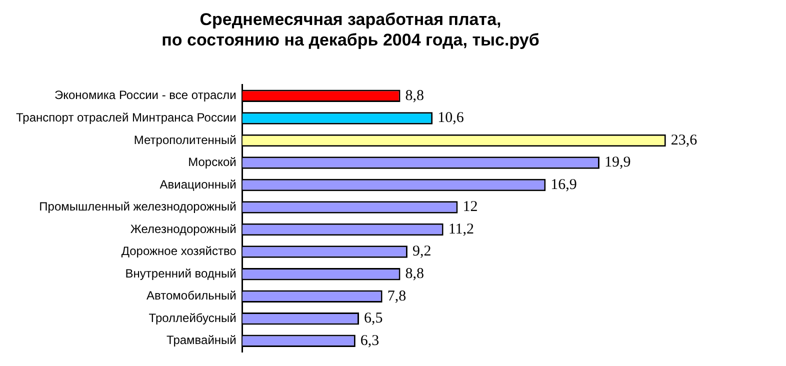  Describe the element at coordinates (185, 139) in the screenshot. I see `y-tick-label: Метрополитенный` at that location.